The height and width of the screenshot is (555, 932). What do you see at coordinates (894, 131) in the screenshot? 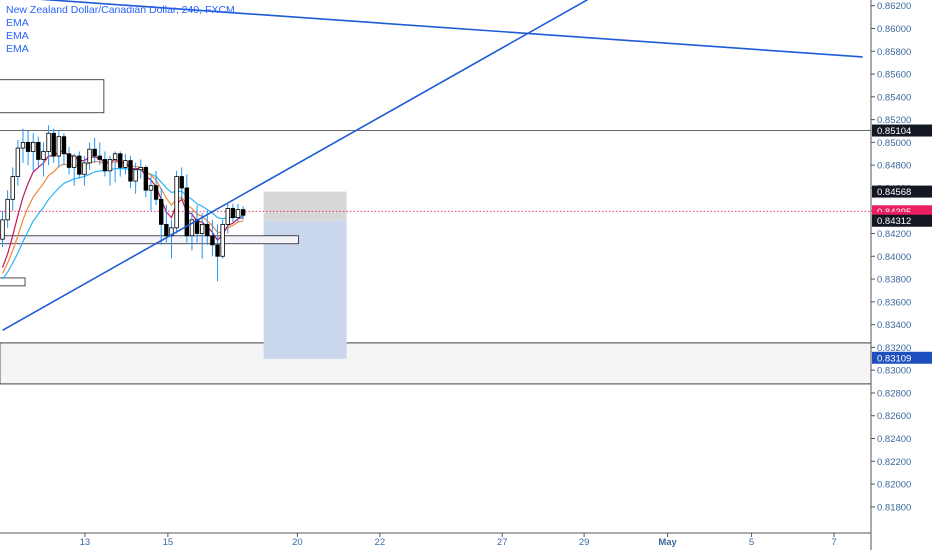
I see `price-label: 0.85104` at bounding box center [894, 131].